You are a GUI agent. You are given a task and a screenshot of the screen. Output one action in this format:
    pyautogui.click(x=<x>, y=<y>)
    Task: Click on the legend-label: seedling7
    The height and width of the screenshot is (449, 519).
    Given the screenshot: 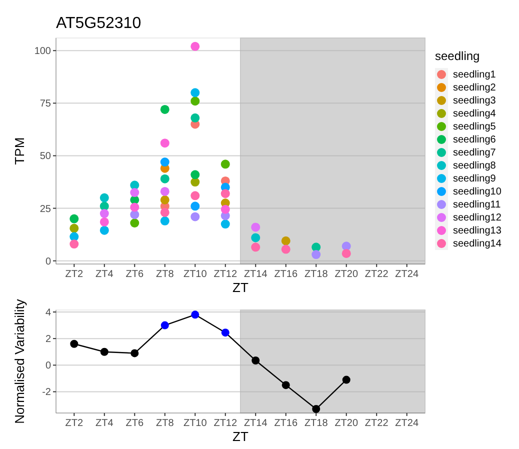 What is the action you would take?
    pyautogui.click(x=474, y=153)
    